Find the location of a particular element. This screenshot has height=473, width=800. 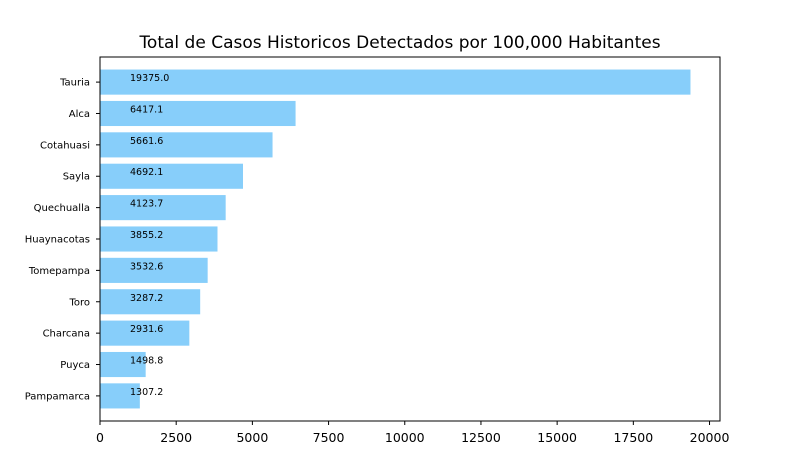

x-tick-label: 7500 is located at coordinates (329, 437).